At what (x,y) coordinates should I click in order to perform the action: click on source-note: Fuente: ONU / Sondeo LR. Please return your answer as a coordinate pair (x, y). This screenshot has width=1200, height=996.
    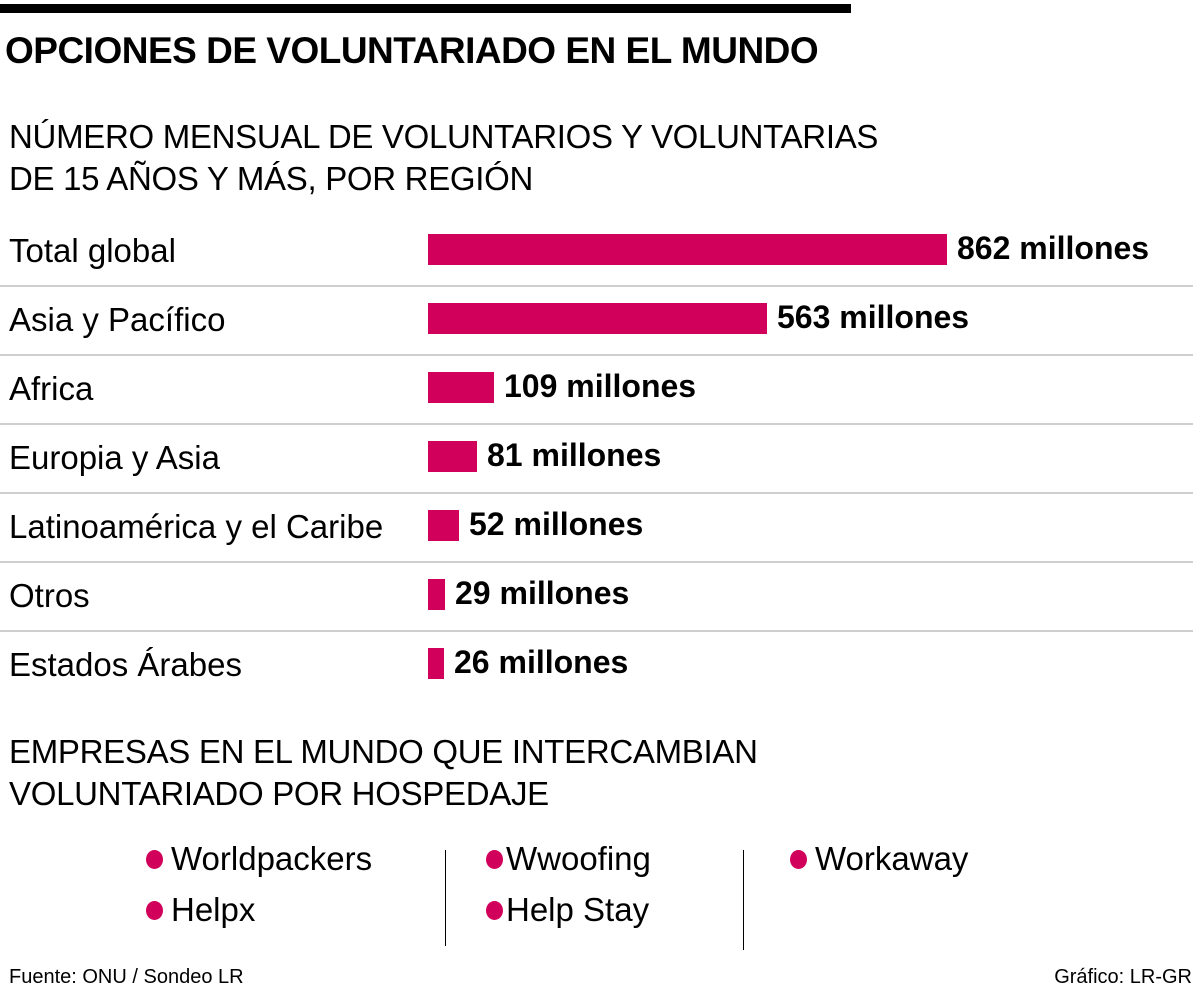
    Looking at the image, I should click on (126, 977).